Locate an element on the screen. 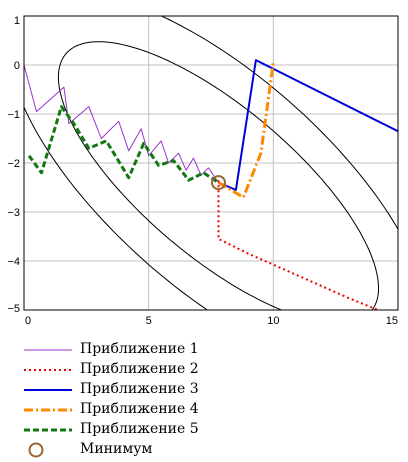 Image resolution: width=408 pixels, height=462 pixels. y-tick-label-5: −4 is located at coordinates (13, 262).